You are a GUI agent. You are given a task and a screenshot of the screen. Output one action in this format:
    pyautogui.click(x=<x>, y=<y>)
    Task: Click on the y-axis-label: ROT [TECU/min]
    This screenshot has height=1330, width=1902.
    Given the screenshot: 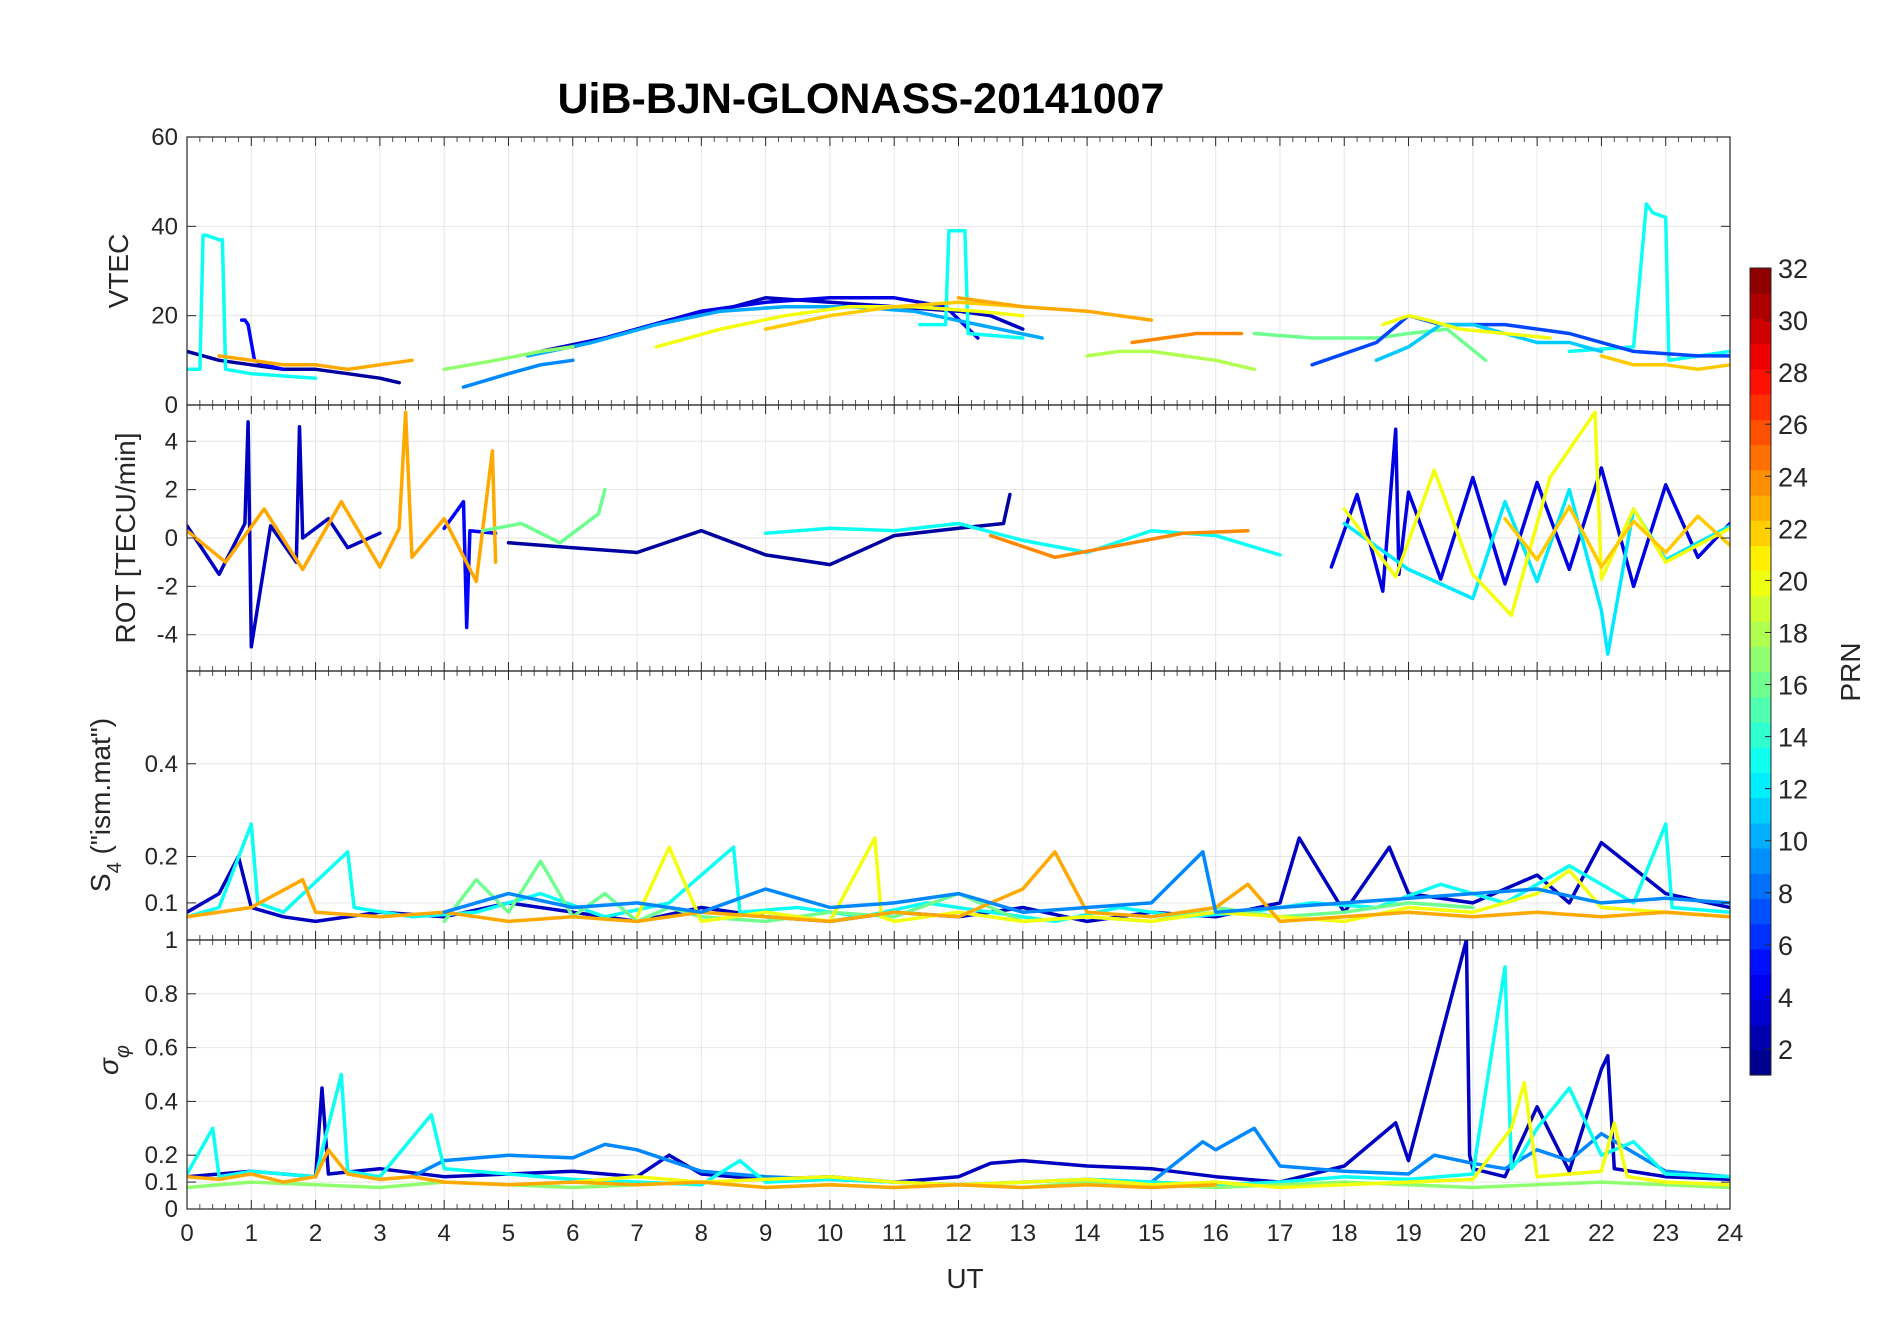 What is the action you would take?
    pyautogui.click(x=125, y=537)
    